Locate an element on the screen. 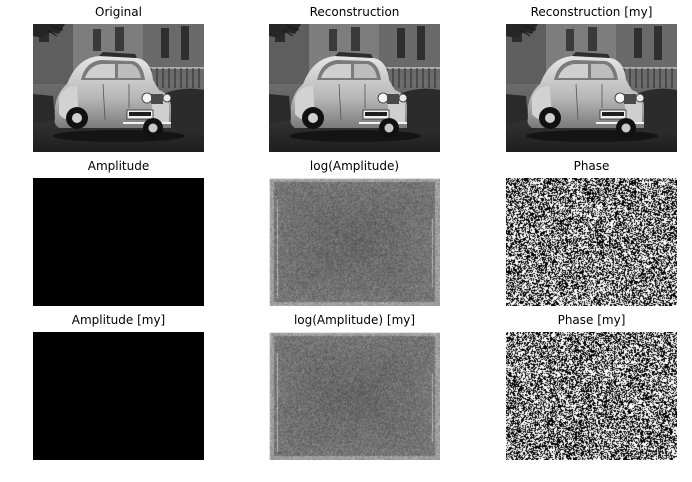 This screenshot has height=482, width=692. amplitude-image is located at coordinates (118, 242).